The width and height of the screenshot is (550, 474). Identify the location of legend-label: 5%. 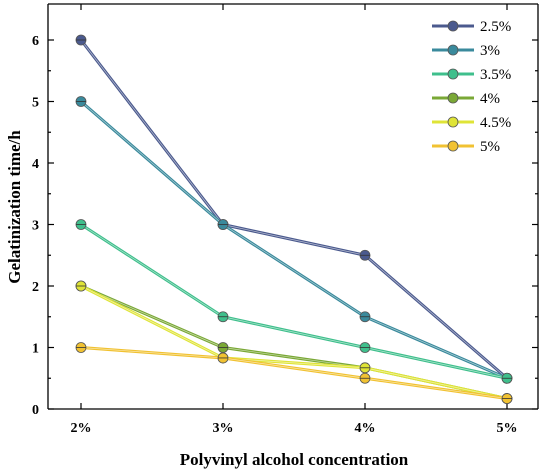
(490, 147).